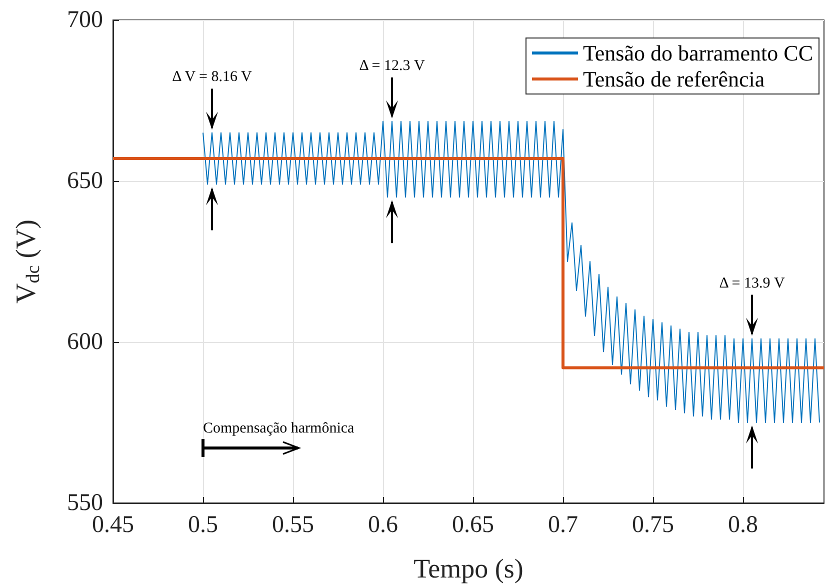 The height and width of the screenshot is (587, 825). Describe the element at coordinates (473, 525) in the screenshot. I see `x-tick-label: 0.65` at that location.